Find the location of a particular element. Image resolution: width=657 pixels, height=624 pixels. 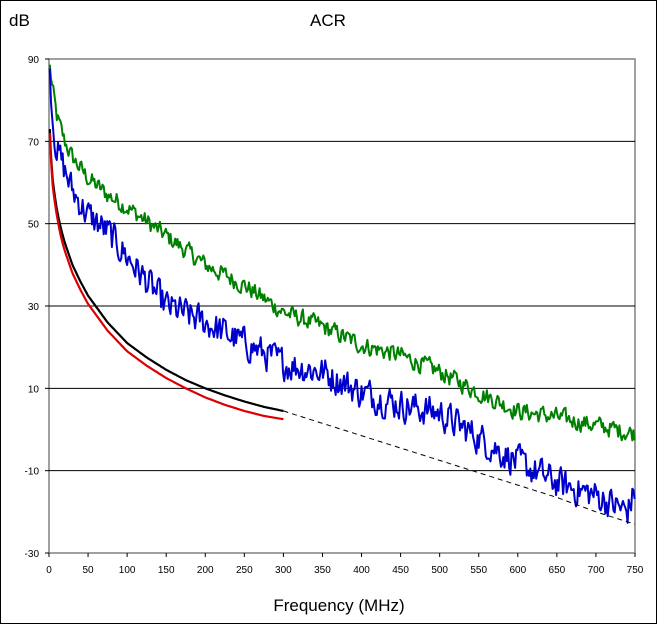

x-tick-label: 700 is located at coordinates (596, 570).